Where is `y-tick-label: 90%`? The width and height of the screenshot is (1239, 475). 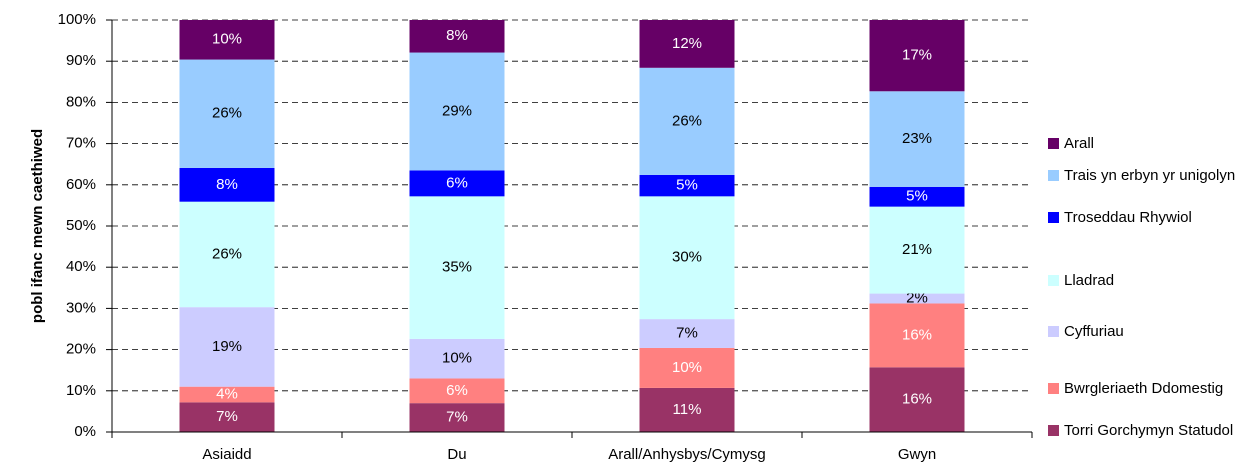 y-tick-label: 90% is located at coordinates (81, 60).